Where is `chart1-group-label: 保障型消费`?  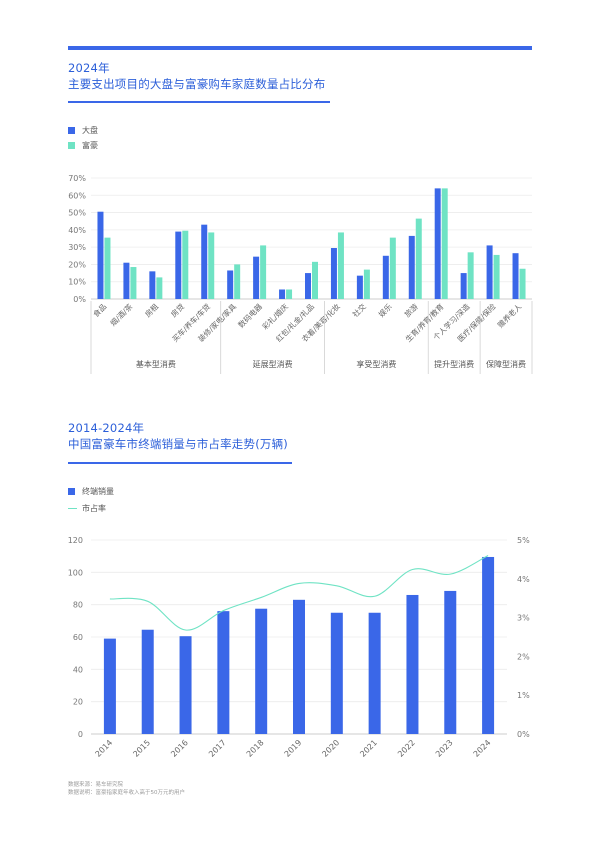 chart1-group-label: 保障型消费 is located at coordinates (506, 364).